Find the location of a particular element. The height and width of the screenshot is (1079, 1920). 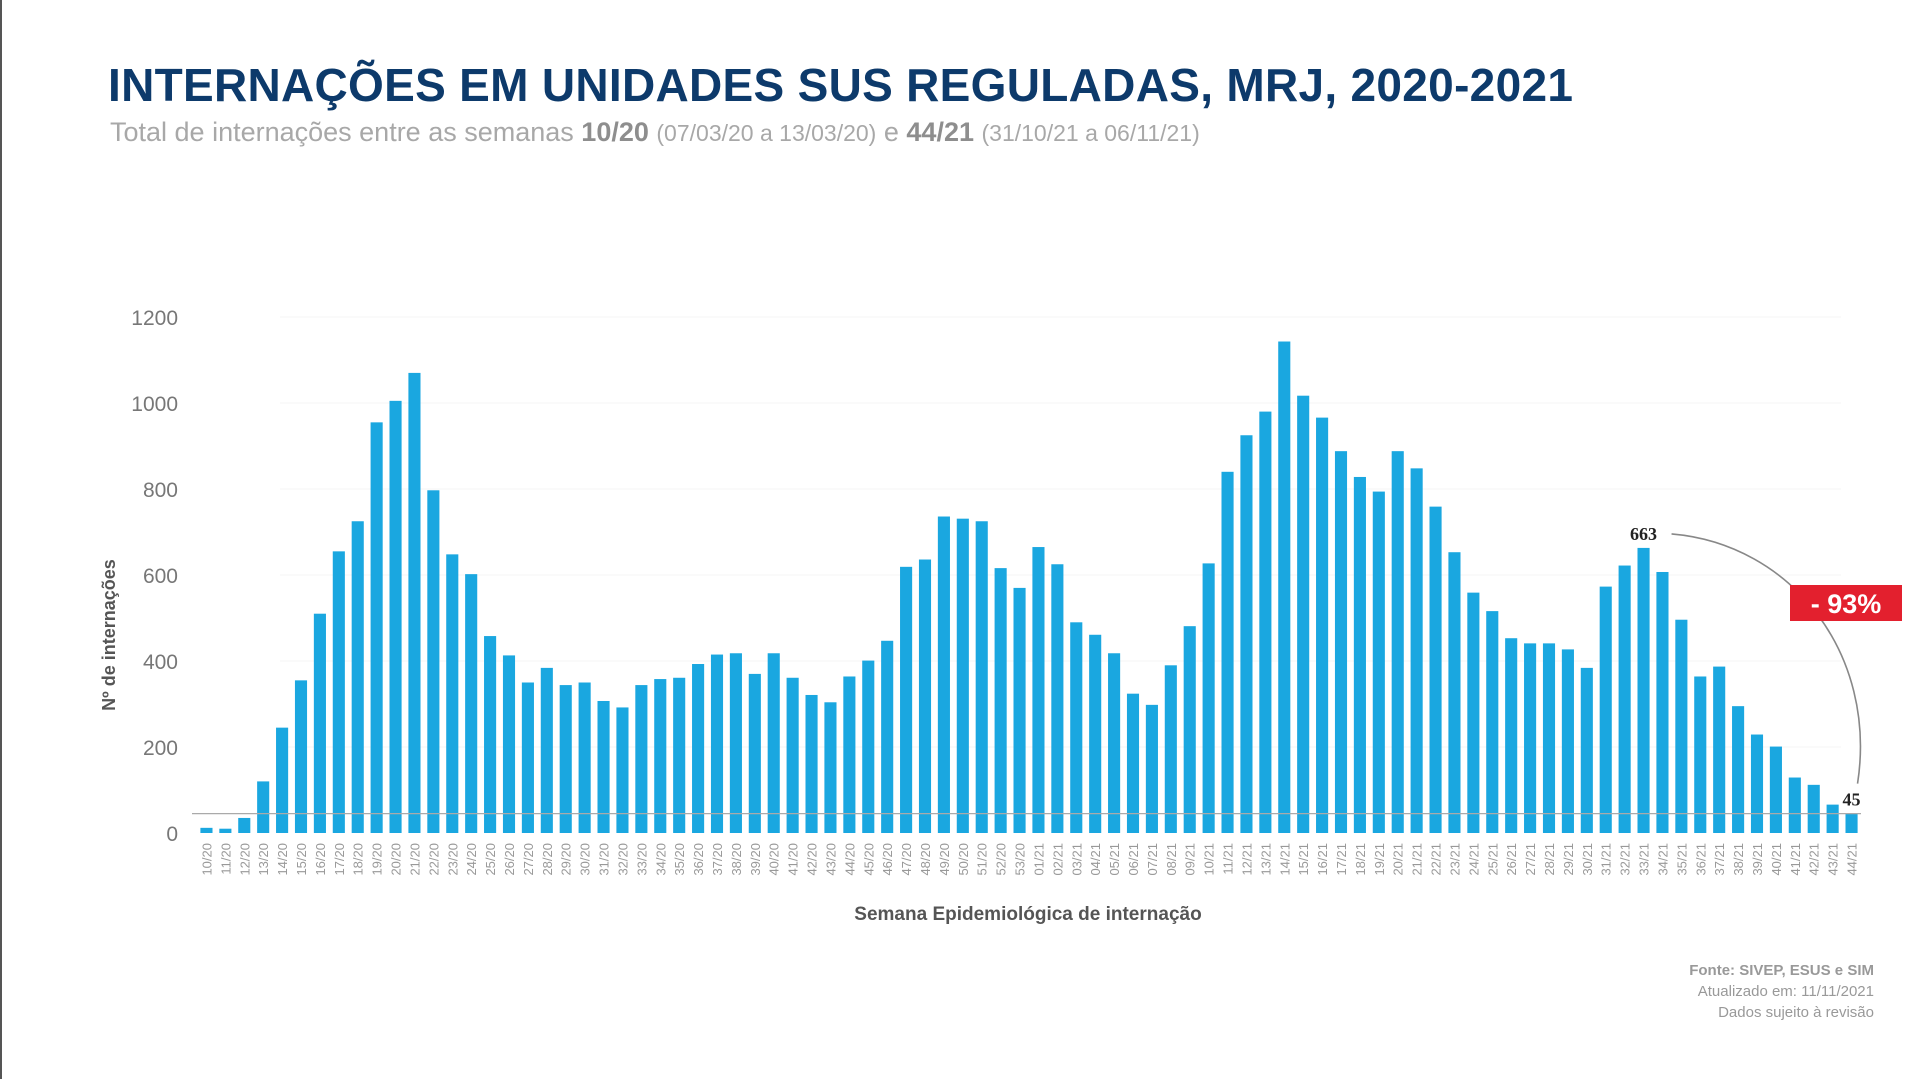

x-tick-label: 20/21 is located at coordinates (1398, 859).